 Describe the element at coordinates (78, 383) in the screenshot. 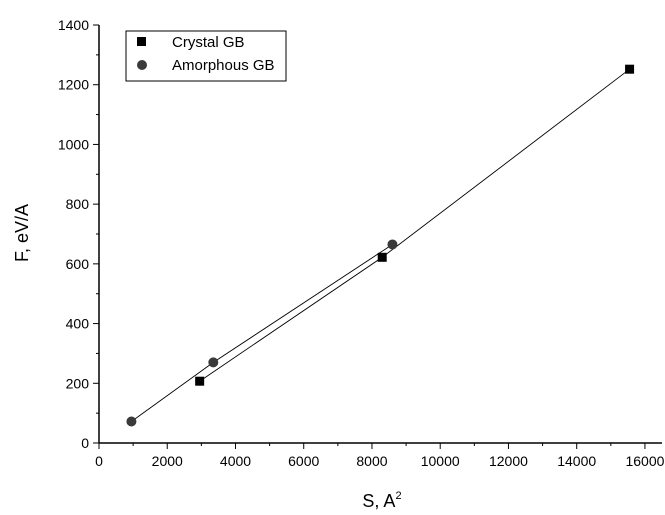

I see `y-tick-label: 200` at that location.